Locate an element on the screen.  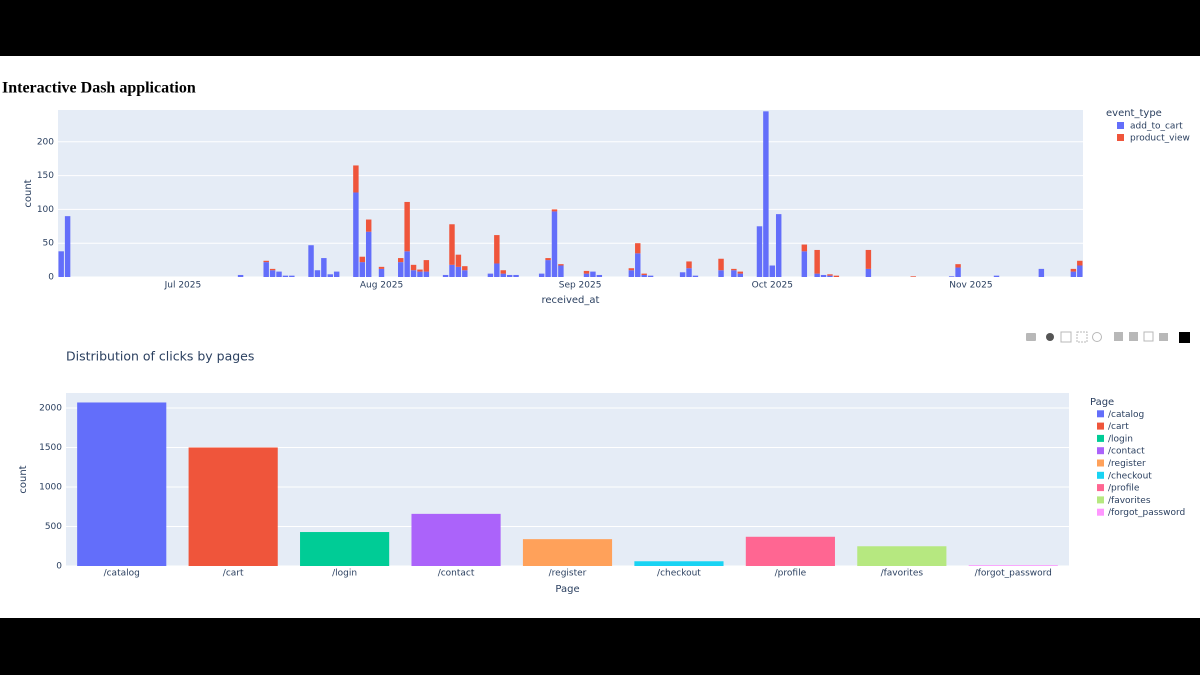
legend-label: product_view is located at coordinates (1160, 139).